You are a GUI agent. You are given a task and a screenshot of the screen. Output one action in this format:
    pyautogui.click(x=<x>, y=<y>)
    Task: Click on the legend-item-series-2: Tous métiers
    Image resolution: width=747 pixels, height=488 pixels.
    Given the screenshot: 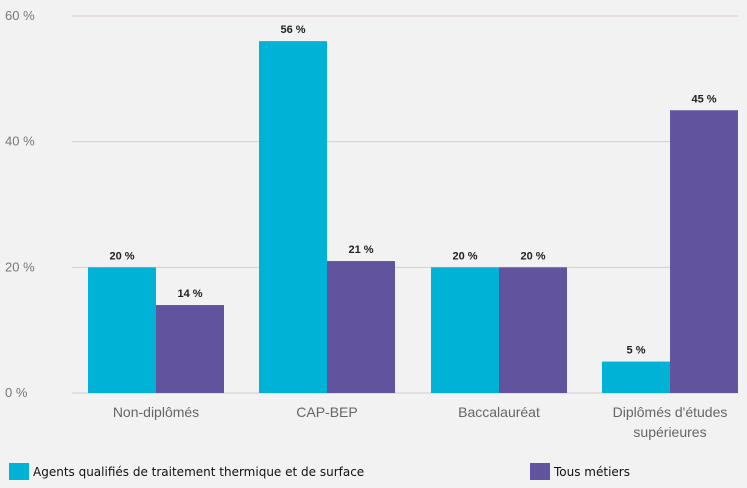 What is the action you would take?
    pyautogui.click(x=580, y=471)
    